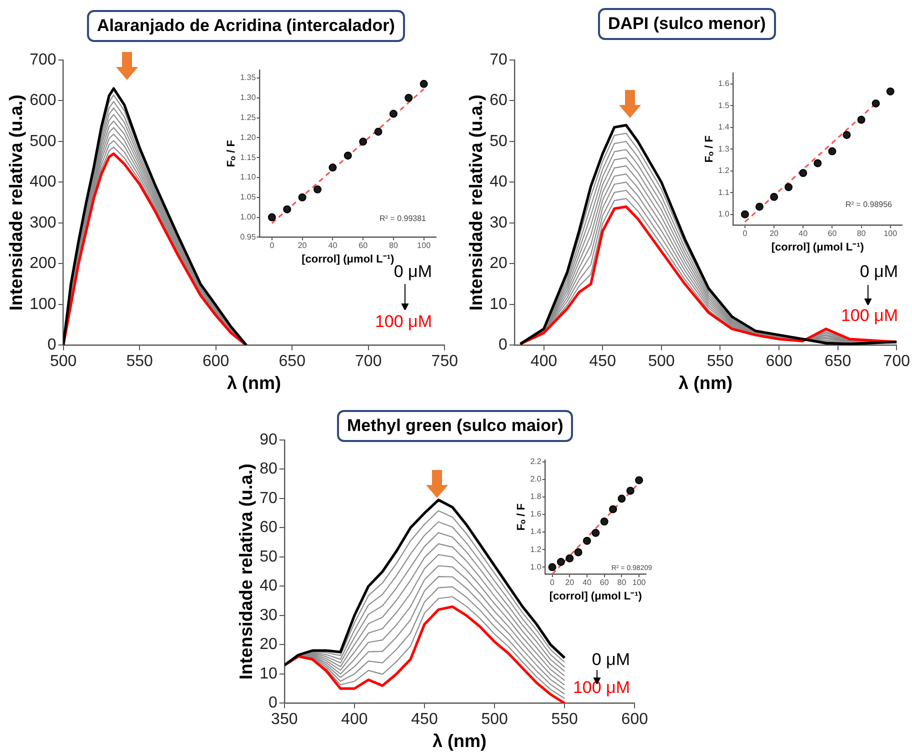  What do you see at coordinates (536, 497) in the screenshot?
I see `y-tick-label: 1.8` at bounding box center [536, 497].